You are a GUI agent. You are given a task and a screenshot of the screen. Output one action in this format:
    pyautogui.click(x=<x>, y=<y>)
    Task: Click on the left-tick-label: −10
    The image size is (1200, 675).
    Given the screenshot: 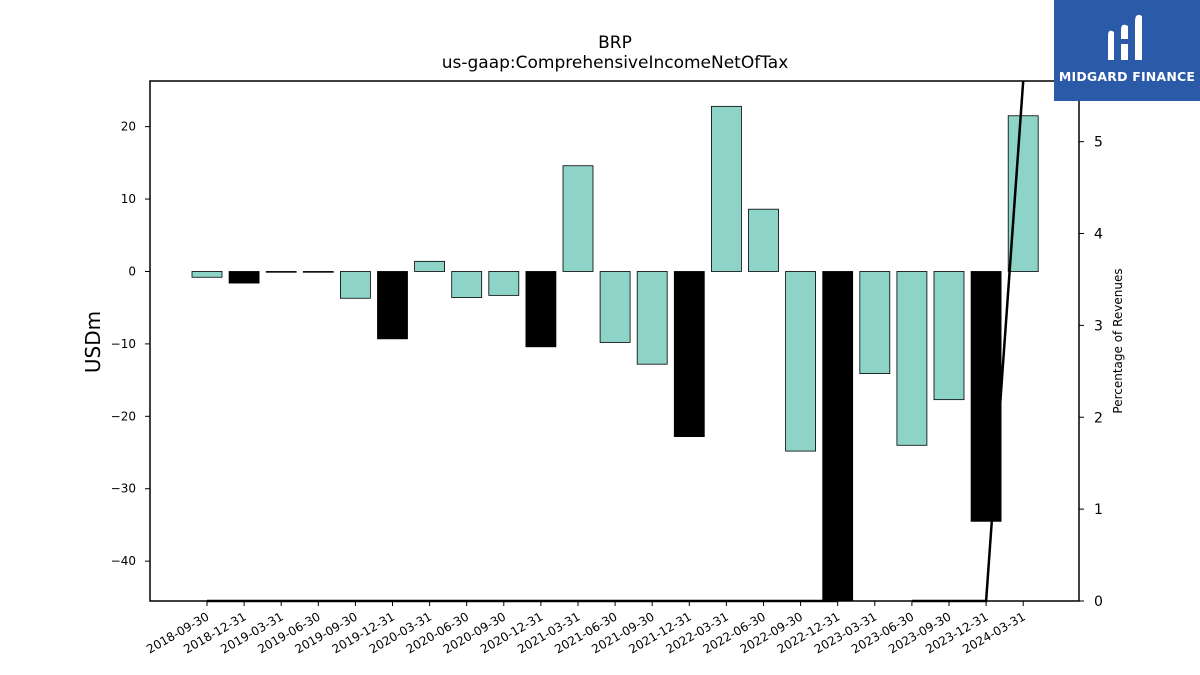 What is the action you would take?
    pyautogui.click(x=123, y=344)
    